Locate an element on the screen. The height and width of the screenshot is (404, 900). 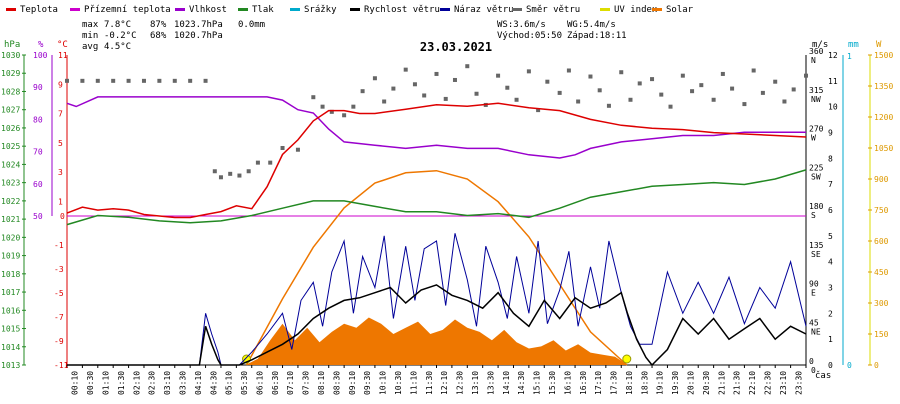
w-tick-label: 1050 is located at coordinates (883, 148).